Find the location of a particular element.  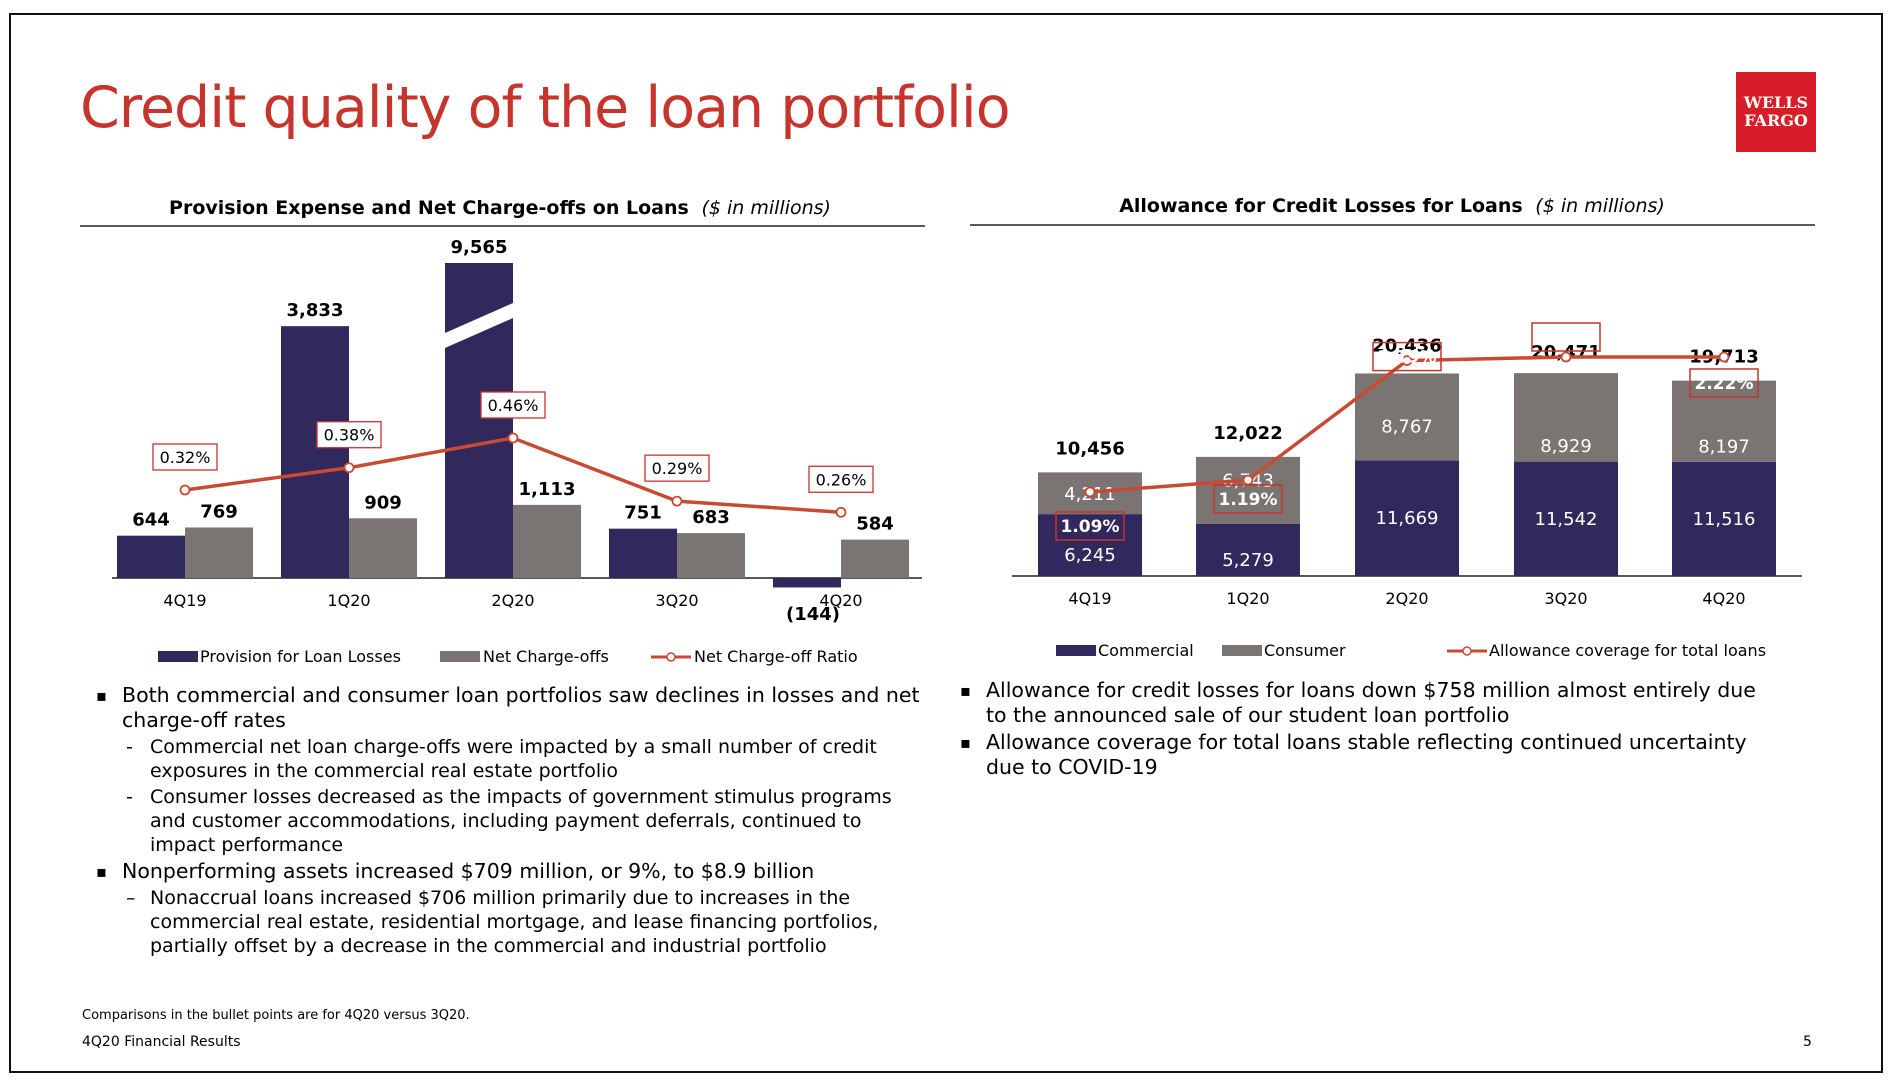

coverage-value-label: 2.19% is located at coordinates (1407, 358).